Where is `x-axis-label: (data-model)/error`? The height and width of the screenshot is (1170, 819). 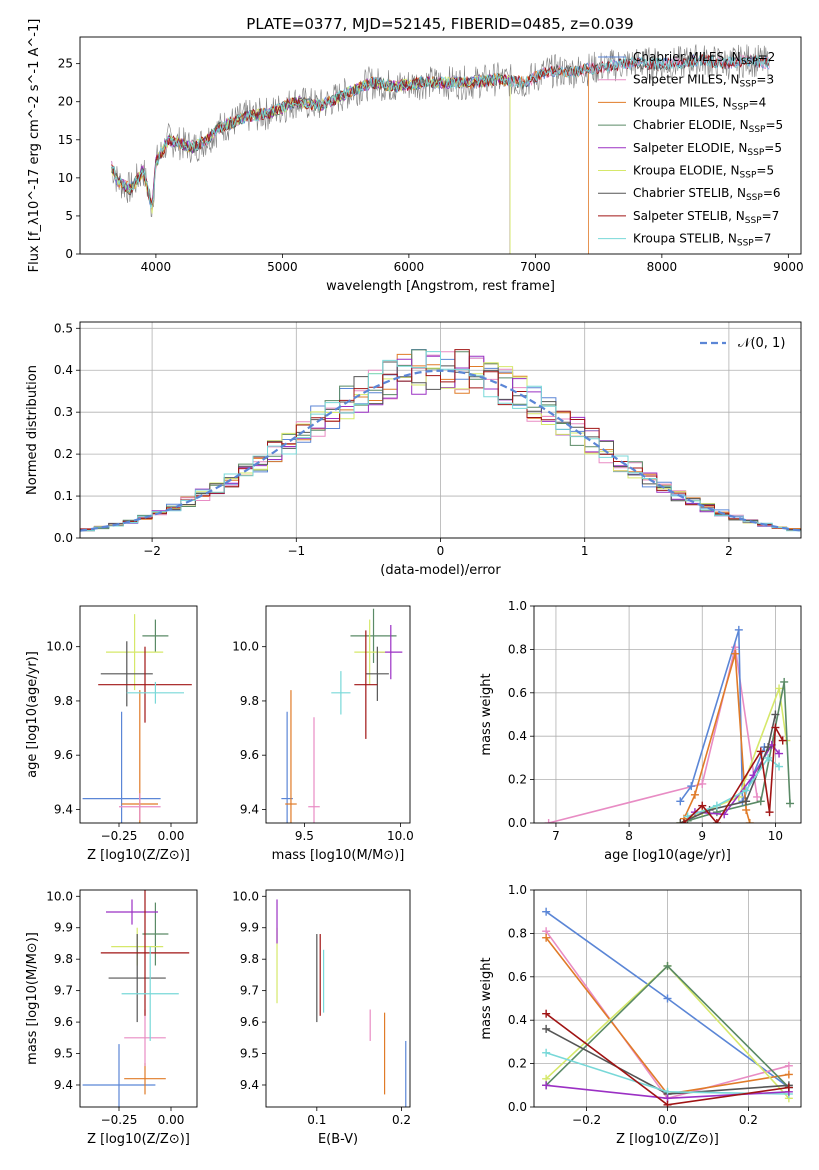 x-axis-label: (data-model)/error is located at coordinates (440, 570).